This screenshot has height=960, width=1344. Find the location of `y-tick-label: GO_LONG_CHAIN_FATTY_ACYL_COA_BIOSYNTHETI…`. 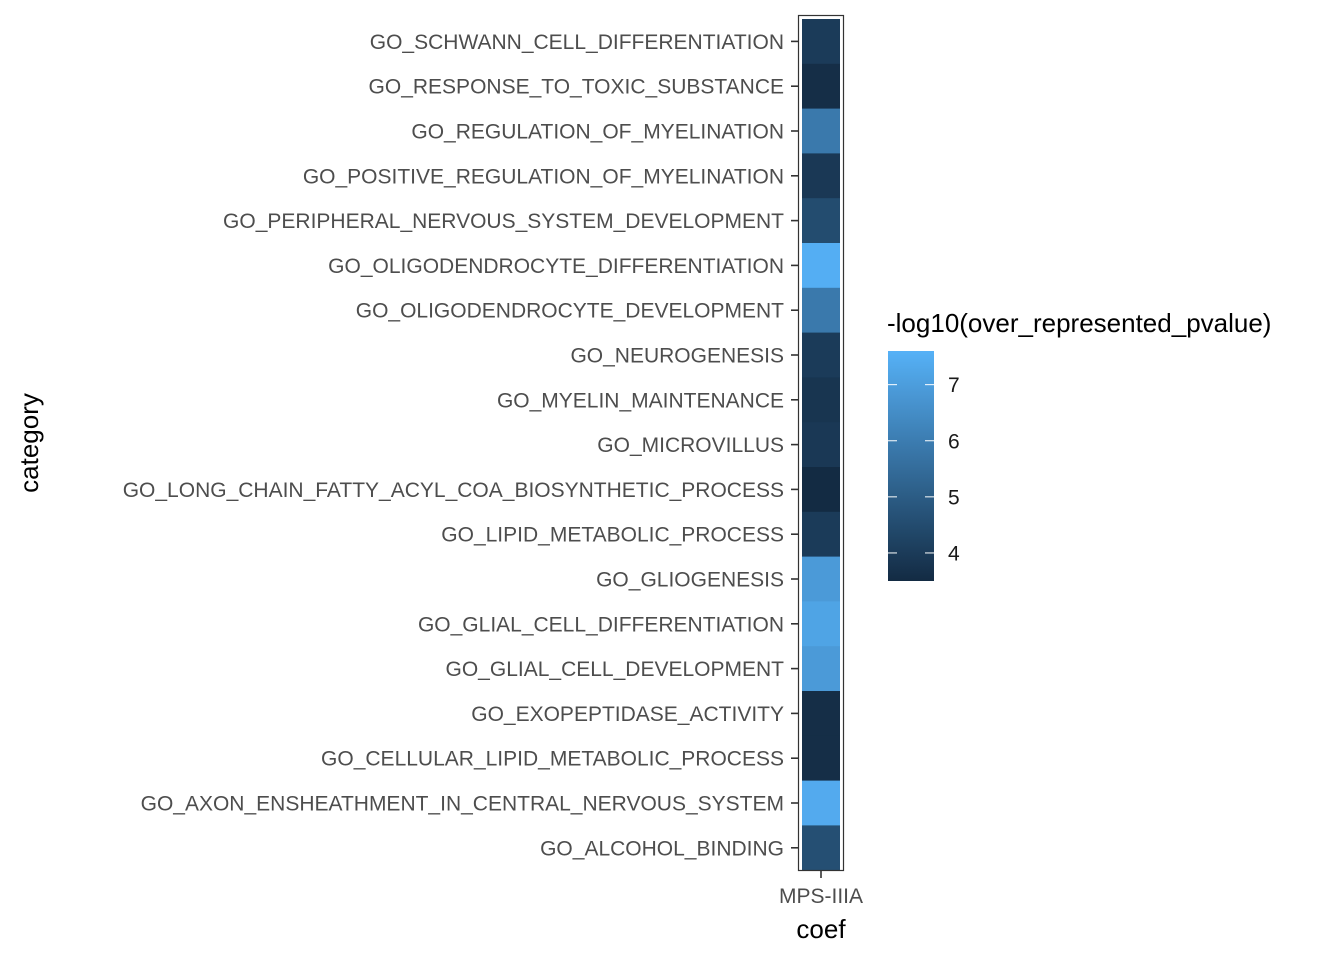

y-tick-label: GO_LONG_CHAIN_FATTY_ACYL_COA_BIOSYNTHETI… is located at coordinates (453, 490).